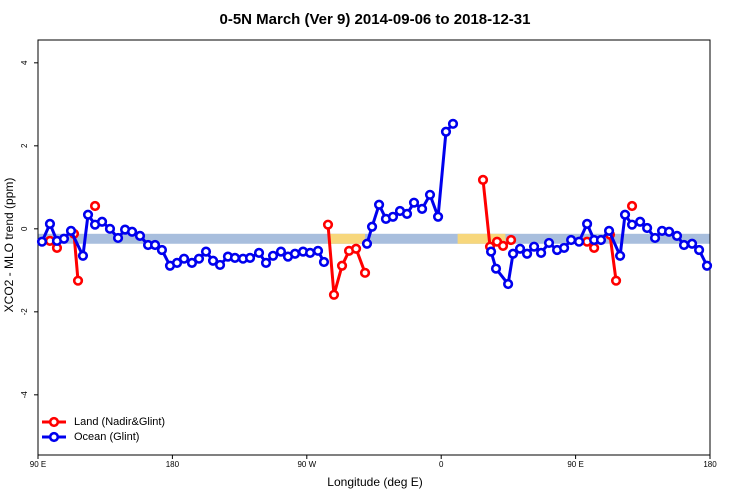 The image size is (750, 500). I want to click on legend-label: Land (Nadir&Glint), so click(119, 422).